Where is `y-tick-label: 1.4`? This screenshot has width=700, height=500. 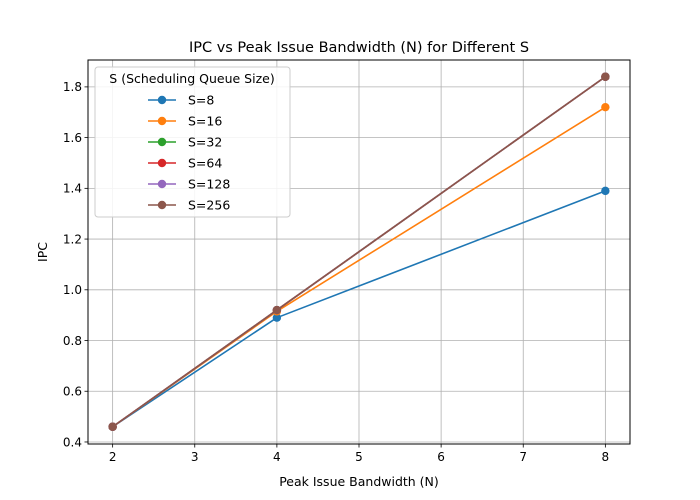
y-tick-label: 1.4 is located at coordinates (72, 189).